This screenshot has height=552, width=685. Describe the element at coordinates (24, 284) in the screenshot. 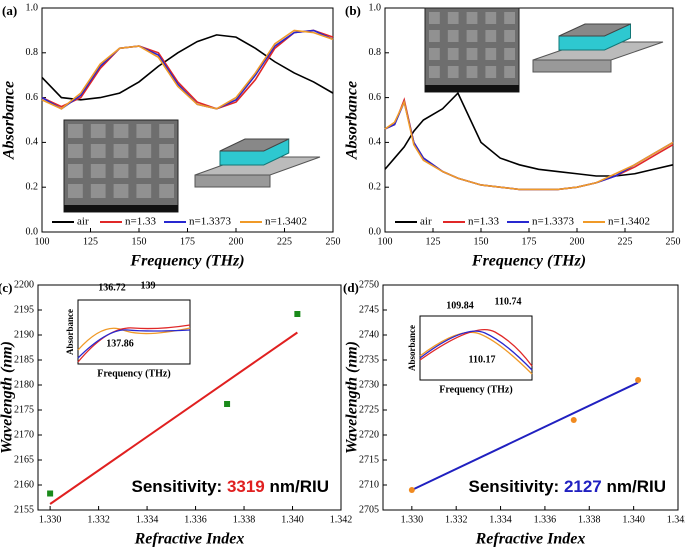

I see `y-tick-label: 2200` at that location.